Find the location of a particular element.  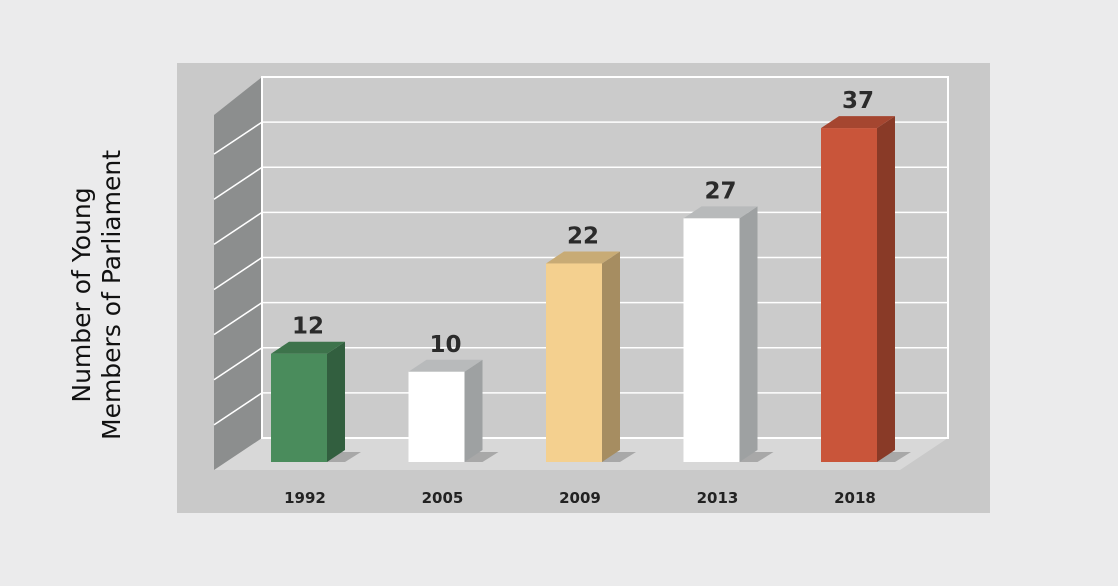

x-tick-label-1992: 1992 is located at coordinates (305, 498).